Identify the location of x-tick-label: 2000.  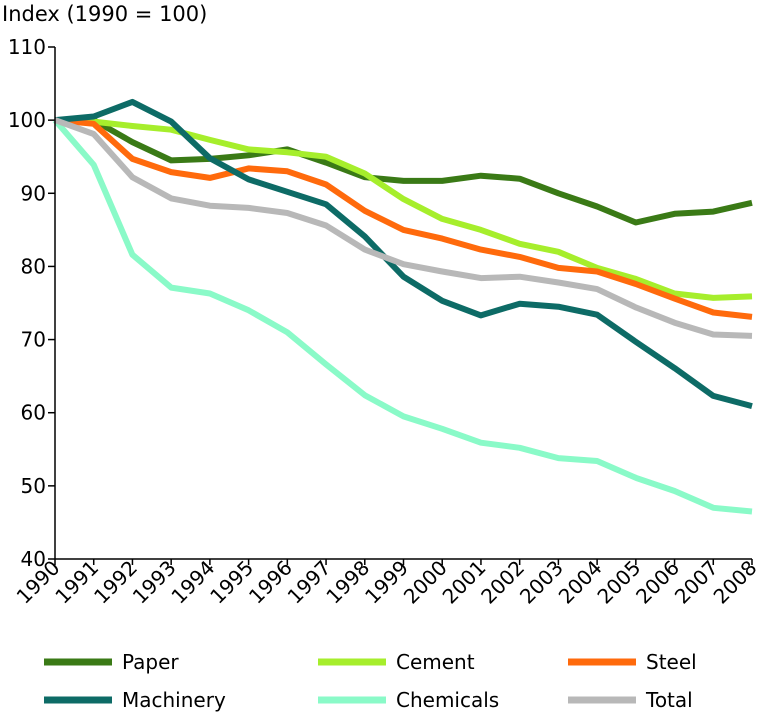
(425, 582).